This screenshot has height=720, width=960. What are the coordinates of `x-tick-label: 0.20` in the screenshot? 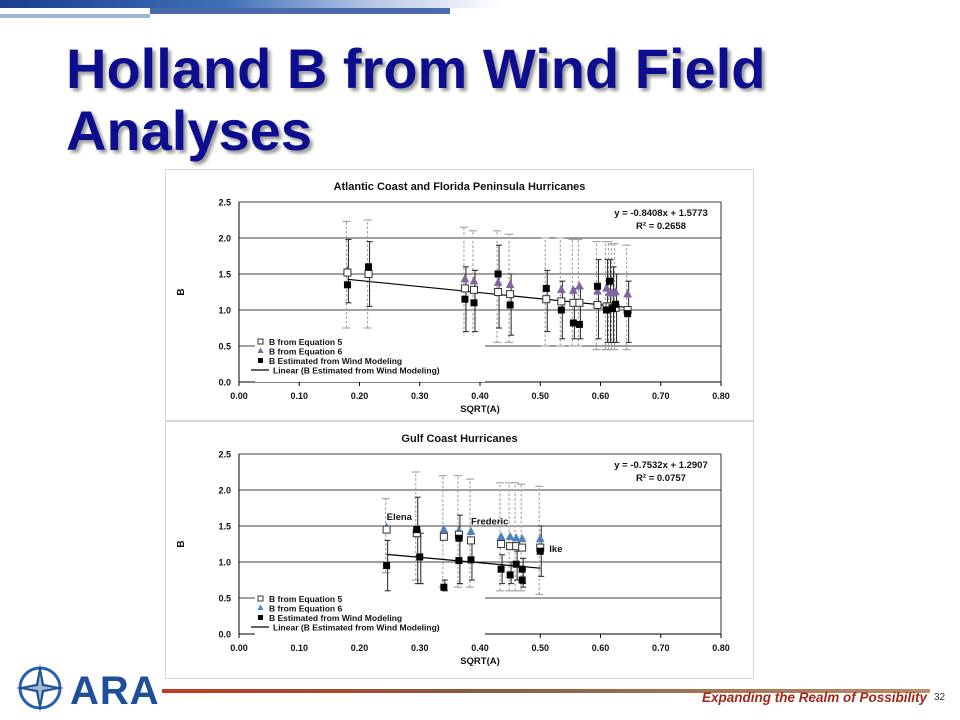 It's located at (360, 396).